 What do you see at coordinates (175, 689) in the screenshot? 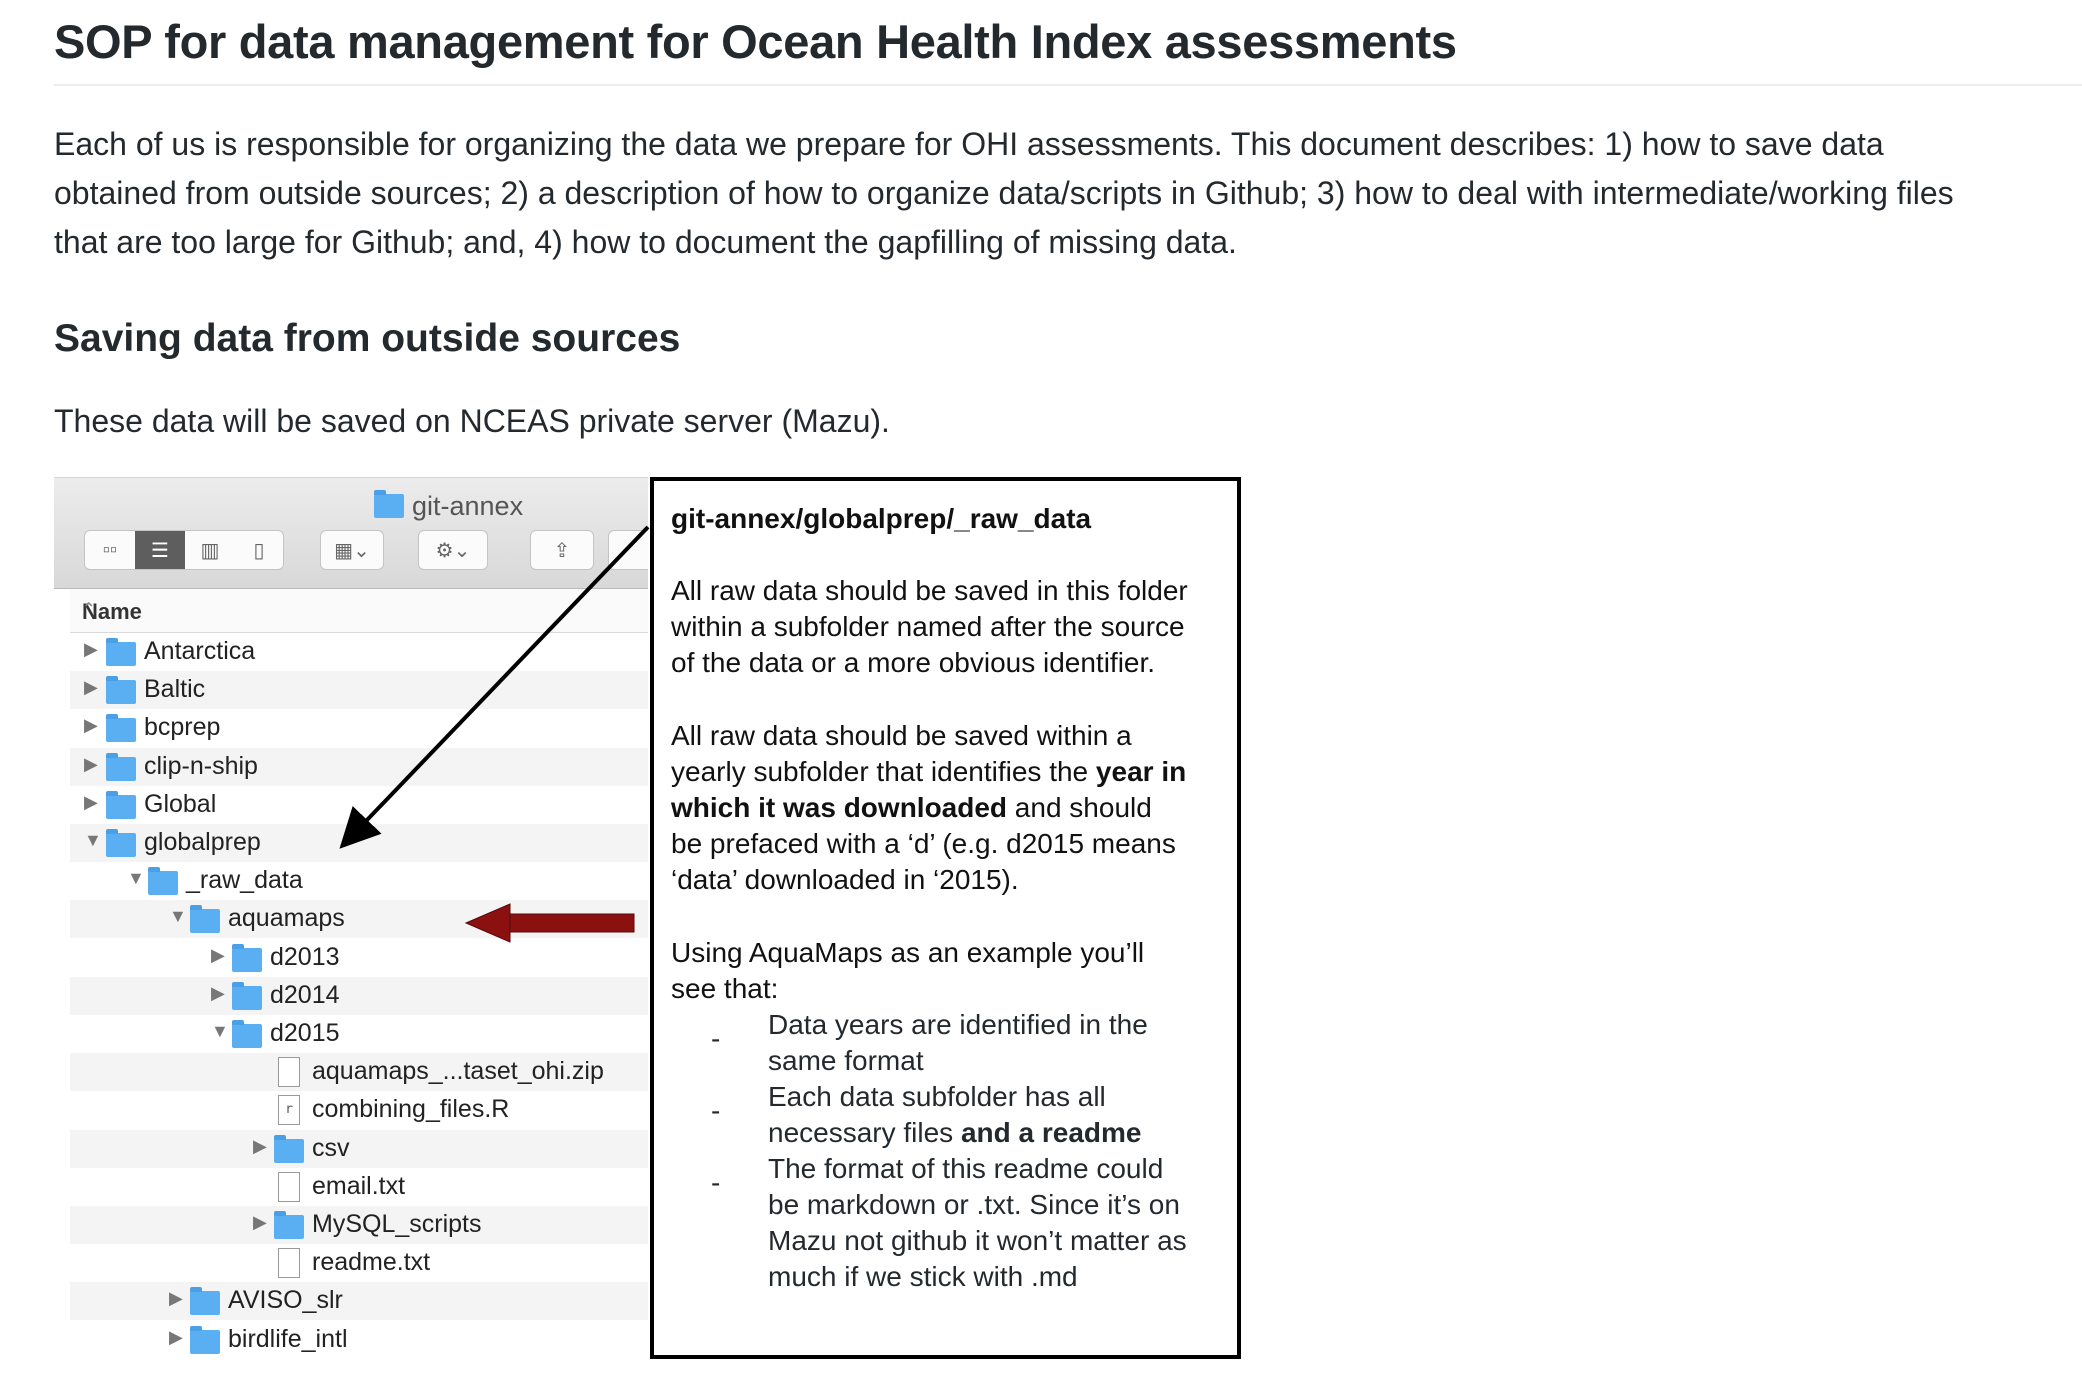
I see `file-row-label: Baltic` at bounding box center [175, 689].